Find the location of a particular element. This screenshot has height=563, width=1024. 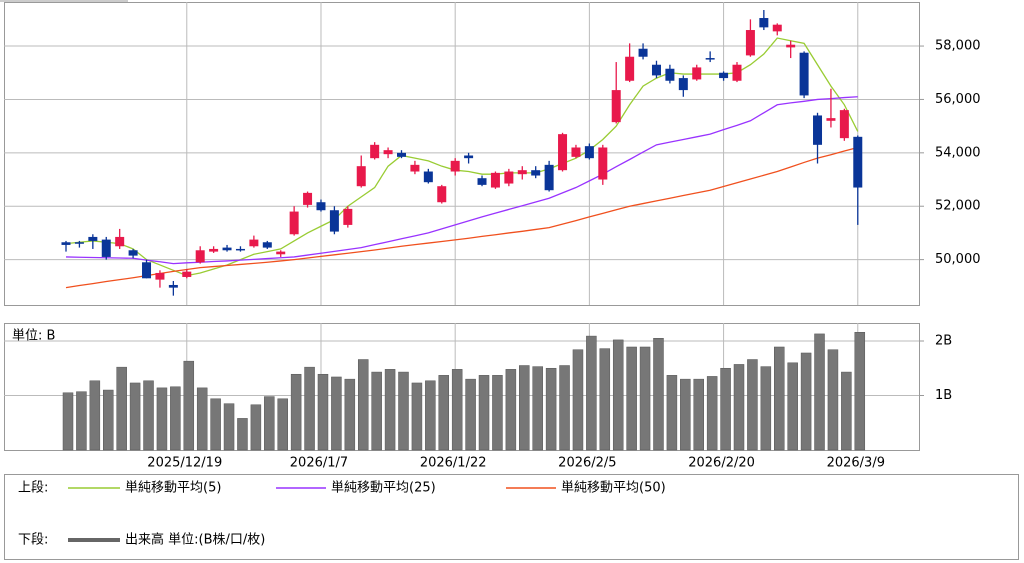

x-tick-label: 2025/12/19 is located at coordinates (184, 463).